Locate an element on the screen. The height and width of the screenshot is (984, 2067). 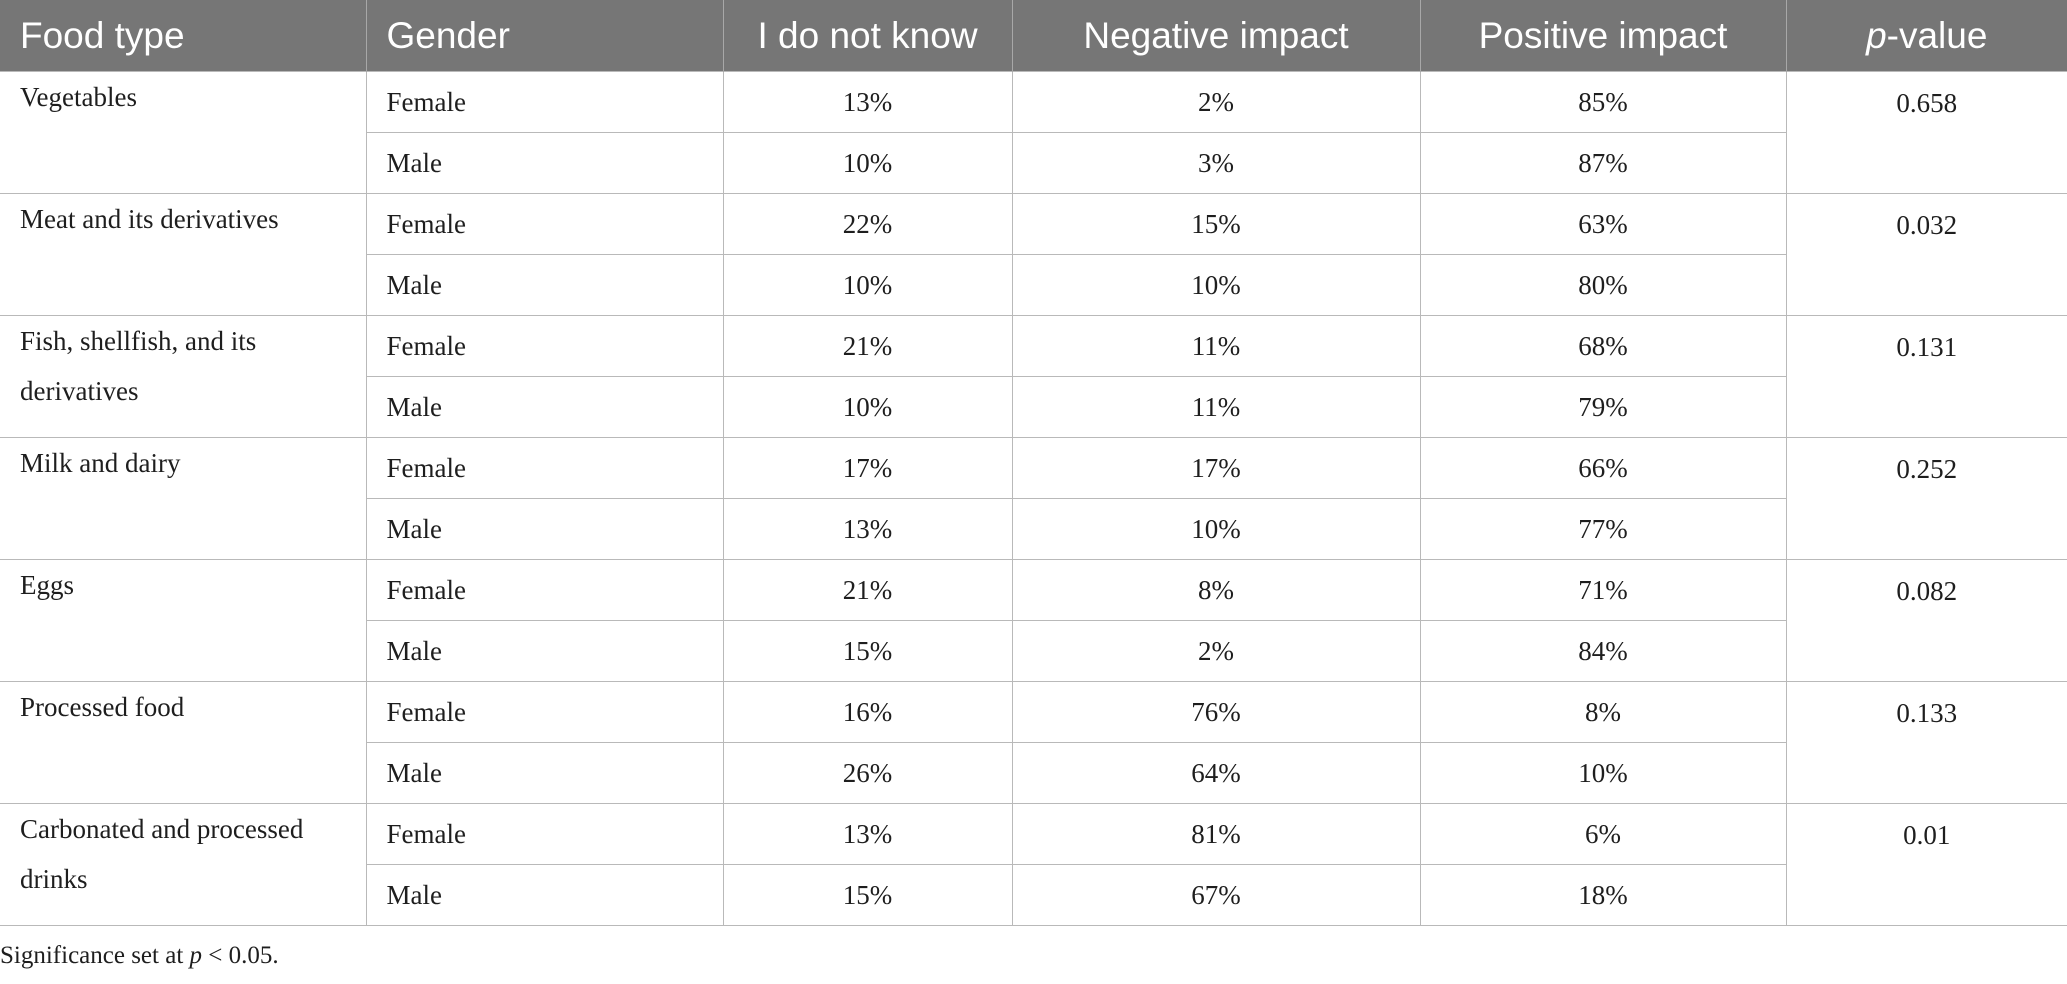
positive-impact-cell: 8% is located at coordinates (1603, 712).